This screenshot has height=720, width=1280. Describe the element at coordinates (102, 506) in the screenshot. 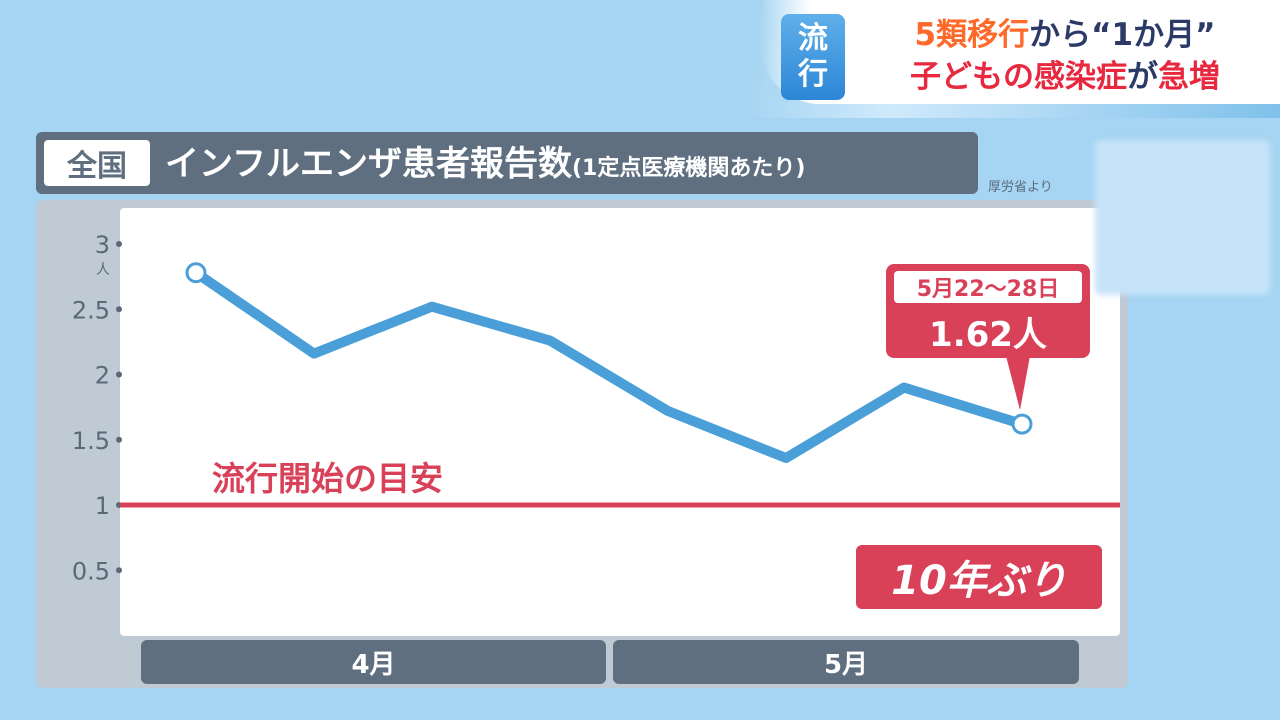

I see `y-tick-label: 1` at that location.